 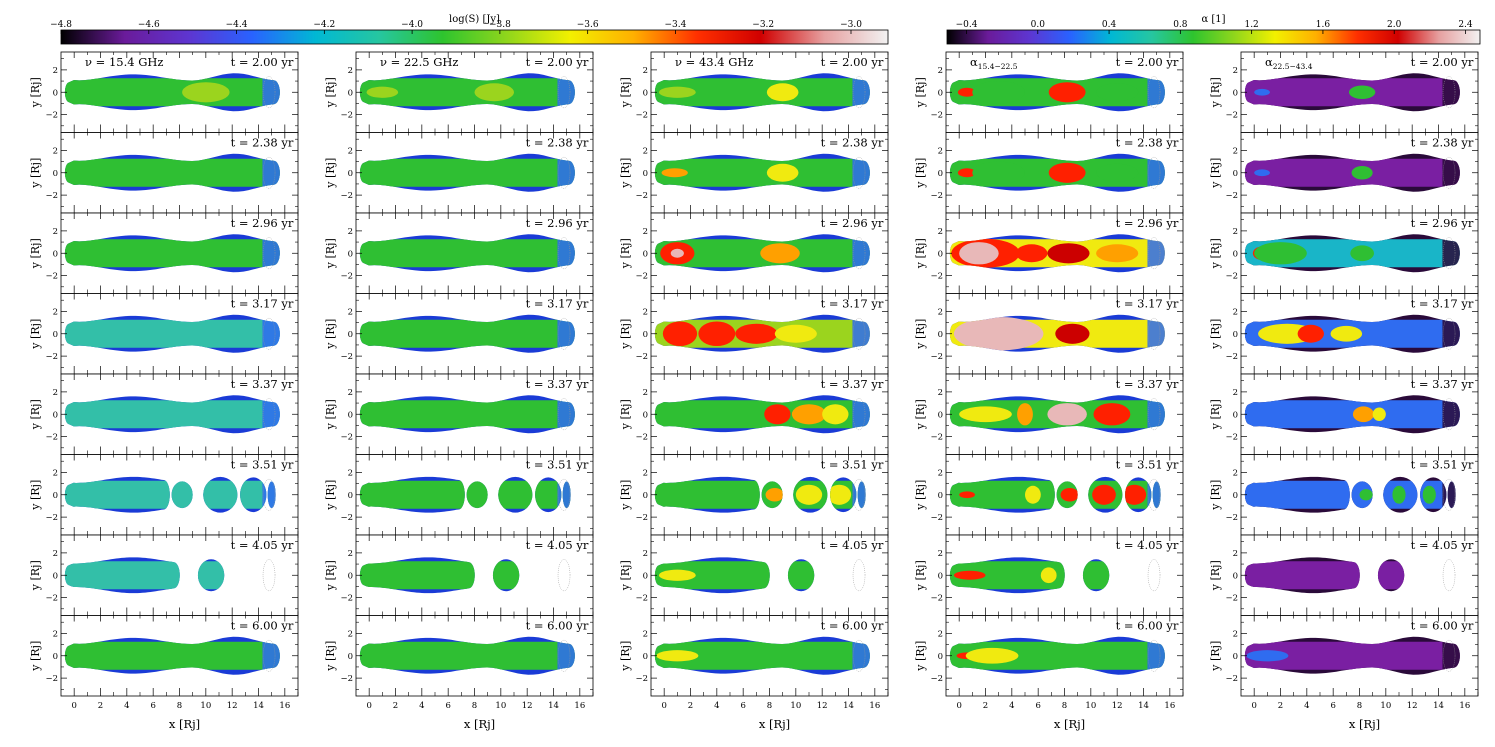 I want to click on colorbar-tick-label-flux: −4.4, so click(x=237, y=25).